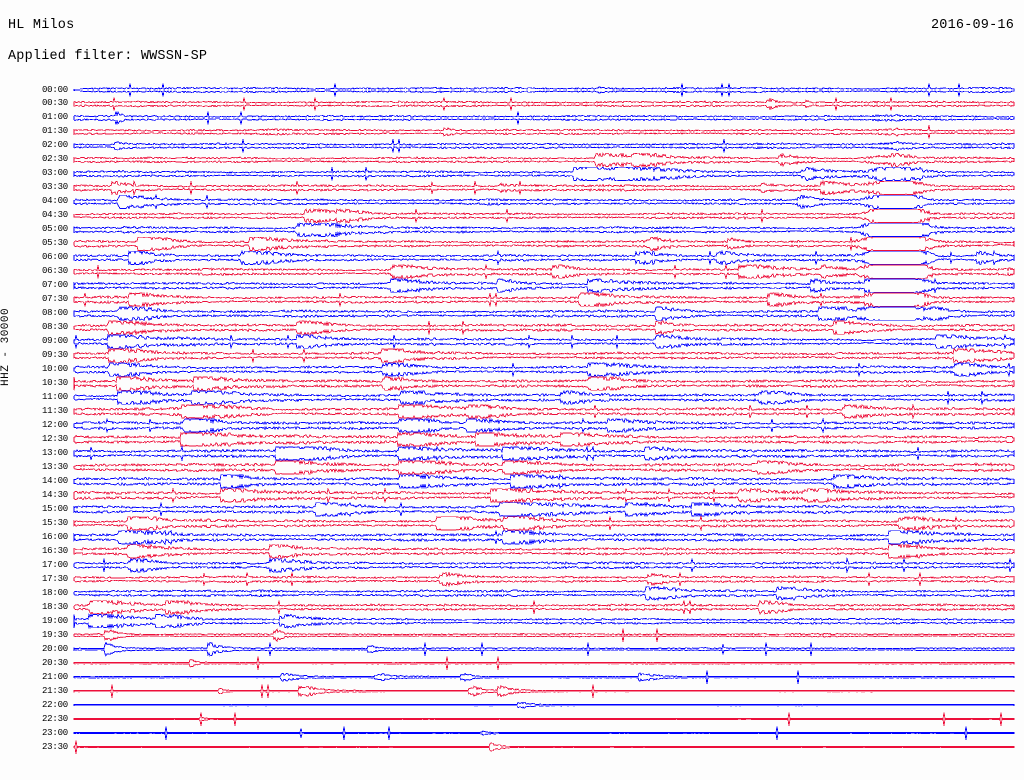 This screenshot has width=1024, height=780. Describe the element at coordinates (54, 201) in the screenshot. I see `time-tick-label: 04:00` at that location.